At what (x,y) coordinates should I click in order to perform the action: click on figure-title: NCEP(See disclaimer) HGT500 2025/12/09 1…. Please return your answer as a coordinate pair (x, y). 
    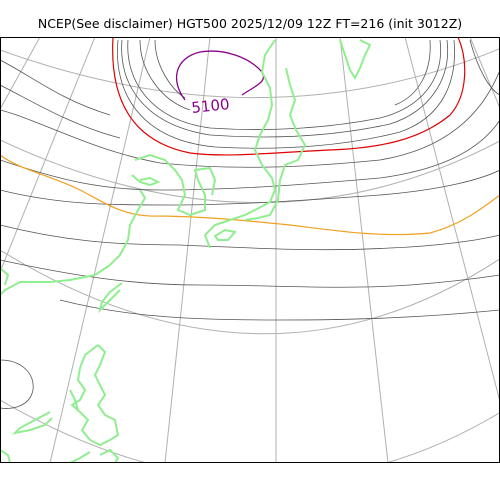
    Looking at the image, I should click on (250, 23).